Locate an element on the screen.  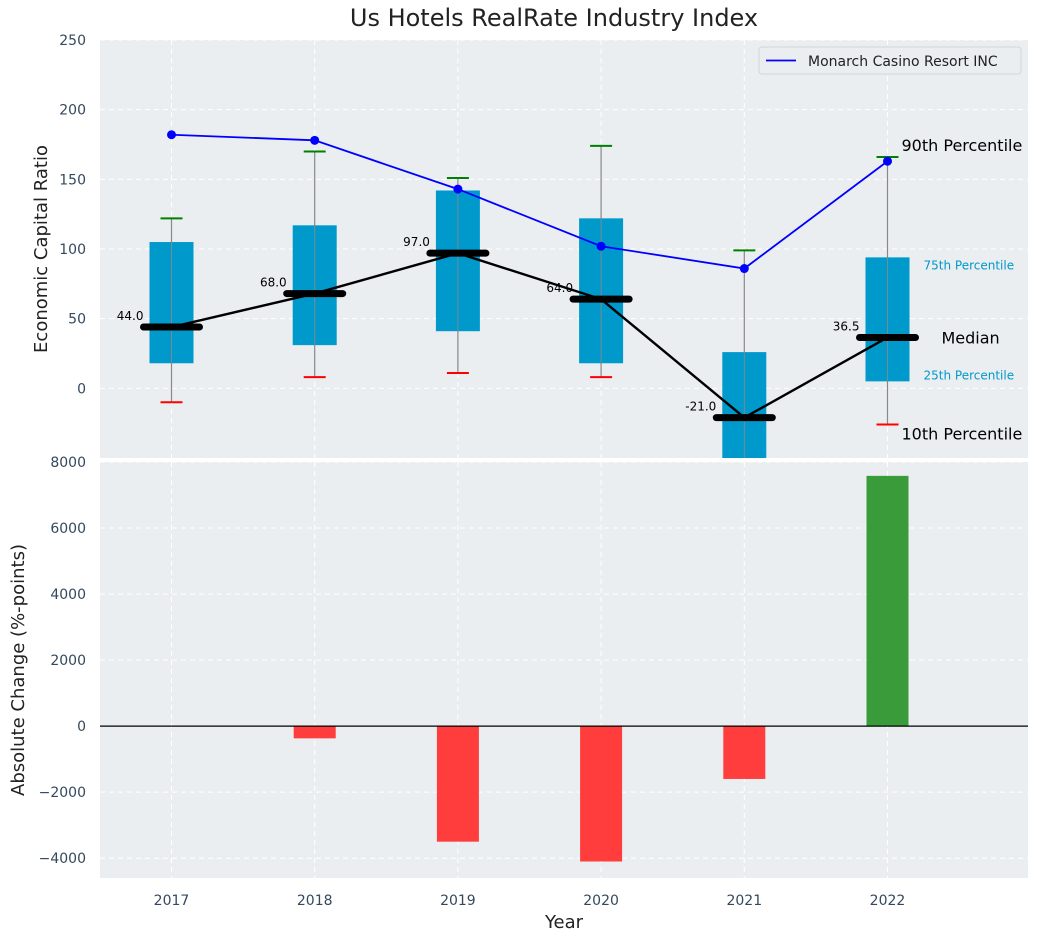
top-ytick-label: 250 is located at coordinates (72, 41).